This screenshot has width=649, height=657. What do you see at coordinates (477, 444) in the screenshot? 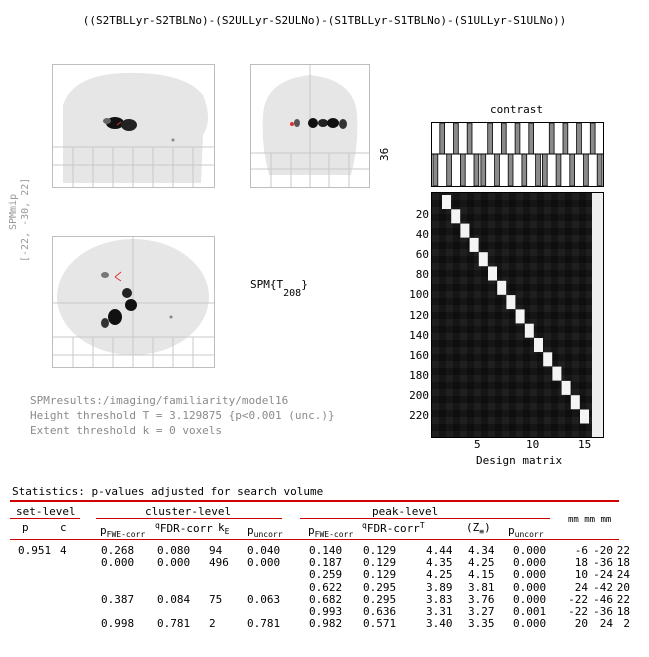
I see `design-matrix-x-tick: 5` at bounding box center [477, 444].